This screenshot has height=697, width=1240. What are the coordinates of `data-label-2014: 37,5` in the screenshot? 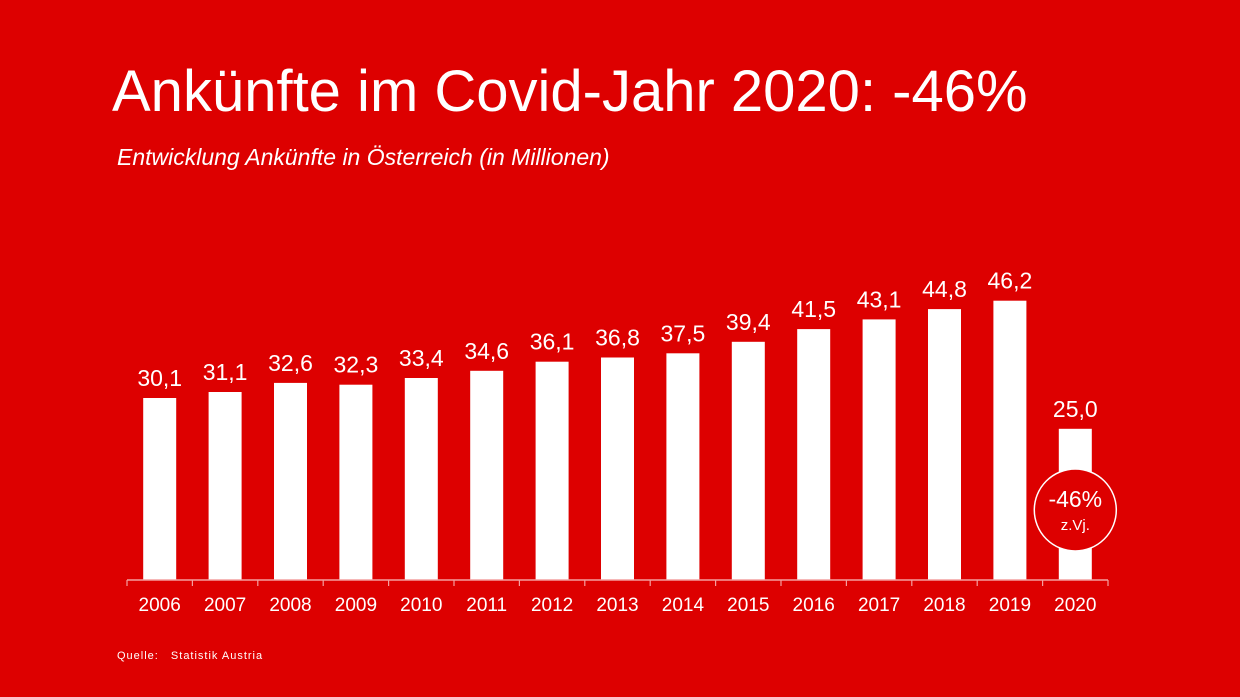 It's located at (683, 333).